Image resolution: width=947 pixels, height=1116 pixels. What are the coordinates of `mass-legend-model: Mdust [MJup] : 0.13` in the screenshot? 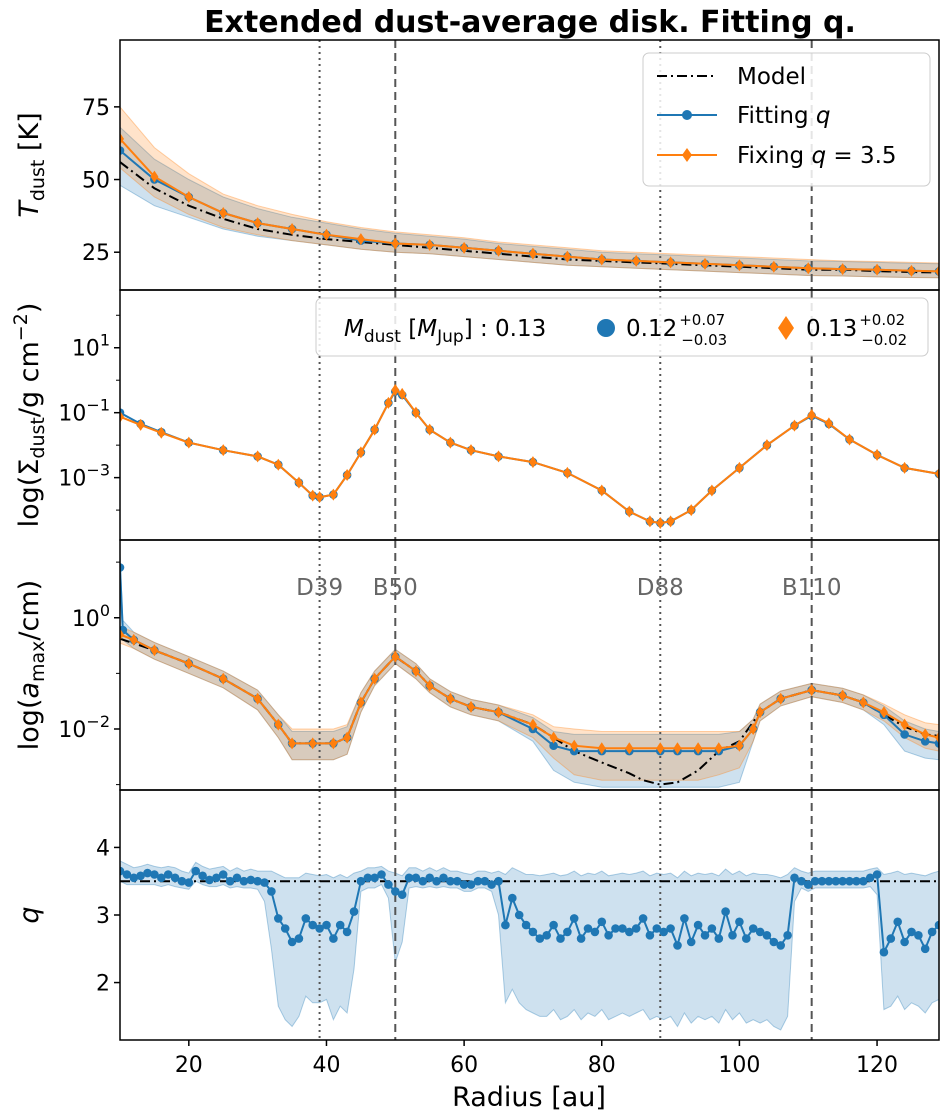 It's located at (445, 331).